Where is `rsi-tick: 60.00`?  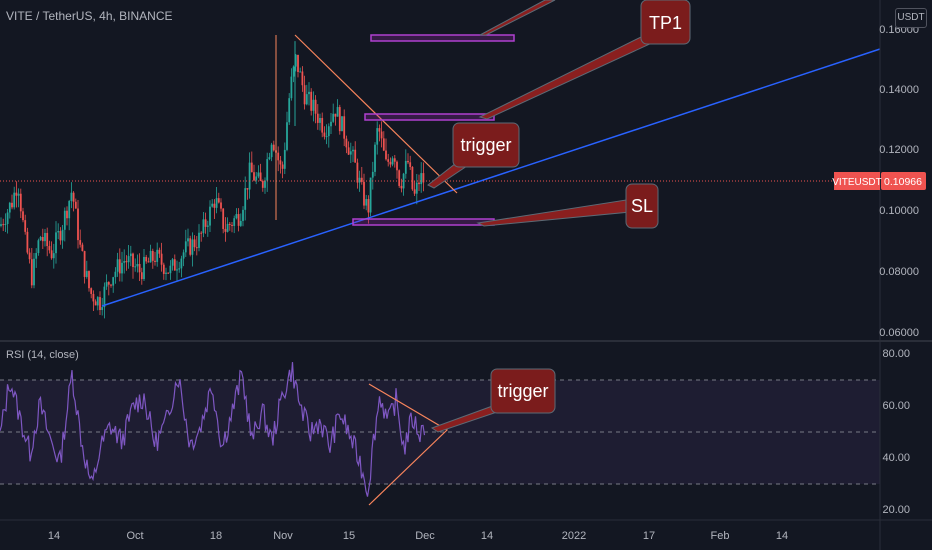
rsi-tick: 60.00 is located at coordinates (896, 406).